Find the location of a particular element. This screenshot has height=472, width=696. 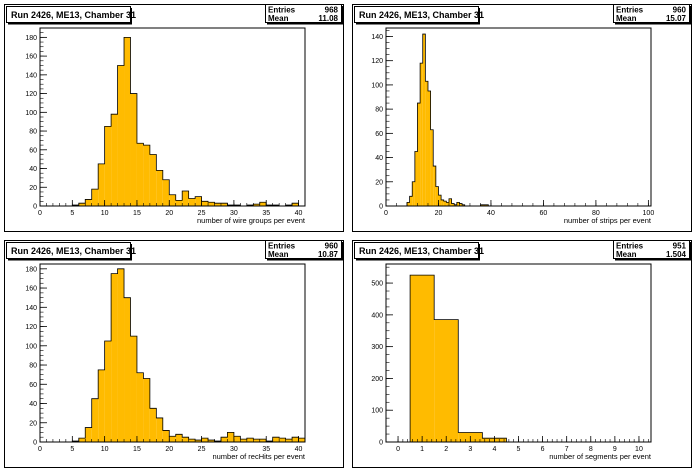

y-axis: 0 20 40 60 80 100 120 140 160 180 is located at coordinates (36, 119).